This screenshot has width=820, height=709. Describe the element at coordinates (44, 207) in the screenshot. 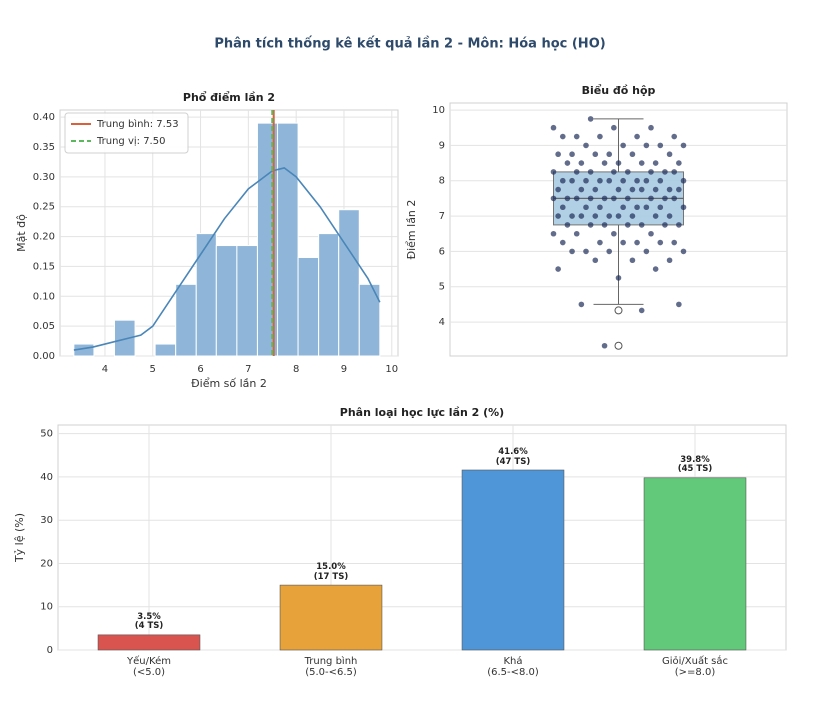

I see `y-tick-label: 0.25` at that location.